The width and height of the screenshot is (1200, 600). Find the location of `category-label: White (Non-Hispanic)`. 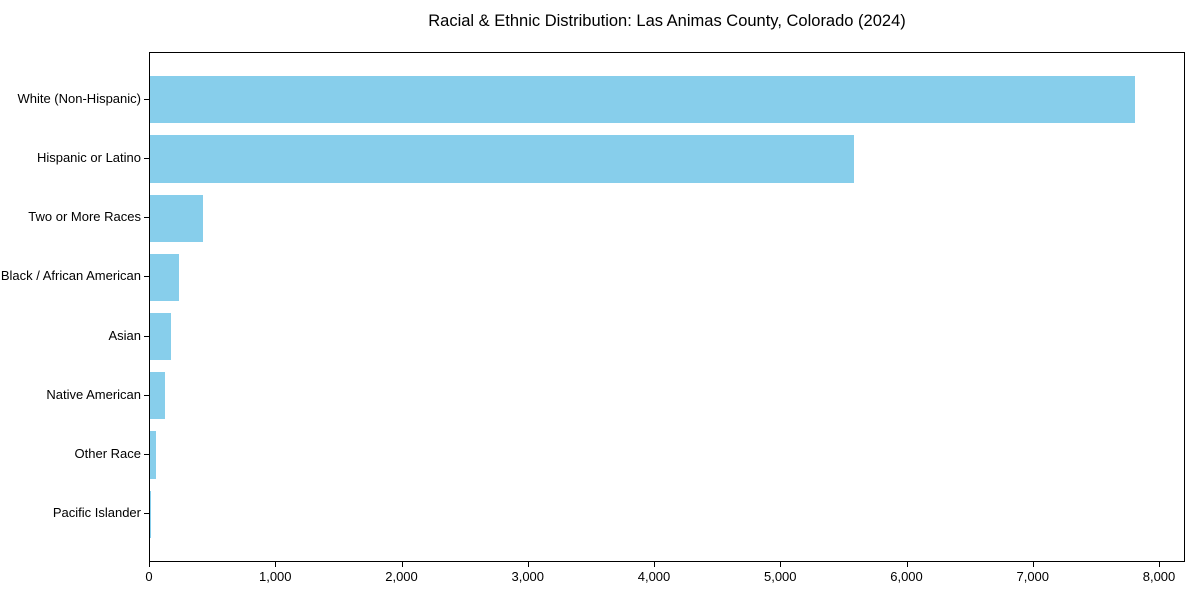

category-label: White (Non-Hispanic) is located at coordinates (79, 98).